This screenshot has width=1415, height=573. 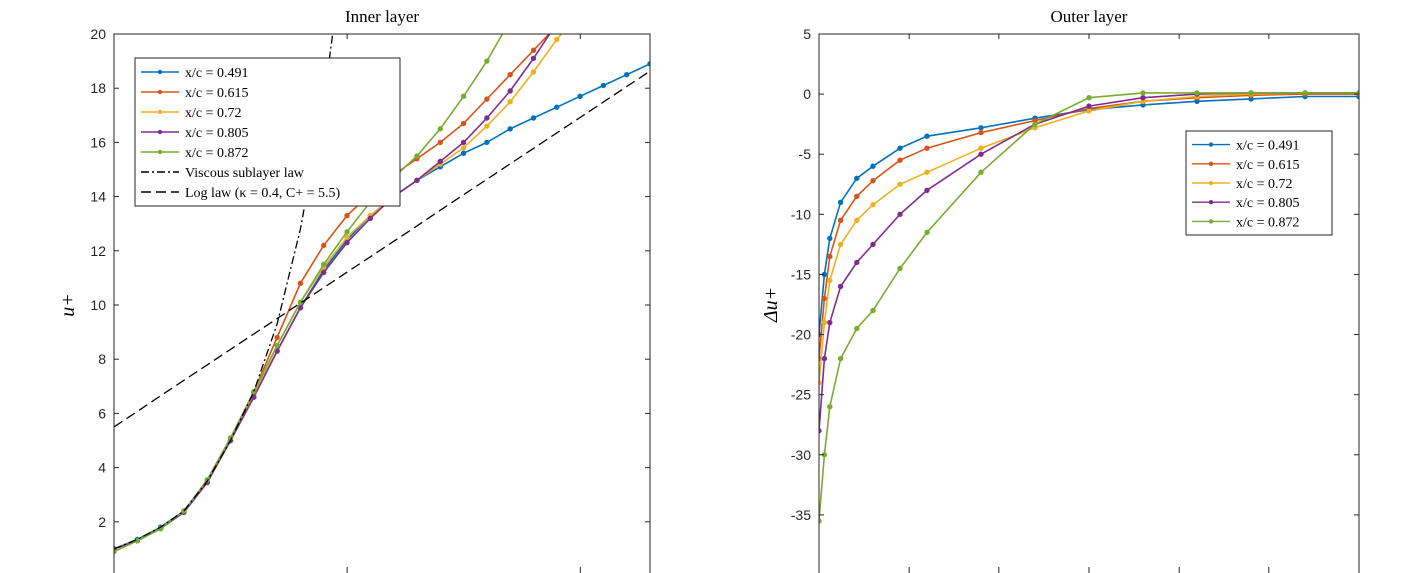 I want to click on y-tick-label: -5, so click(x=805, y=154).